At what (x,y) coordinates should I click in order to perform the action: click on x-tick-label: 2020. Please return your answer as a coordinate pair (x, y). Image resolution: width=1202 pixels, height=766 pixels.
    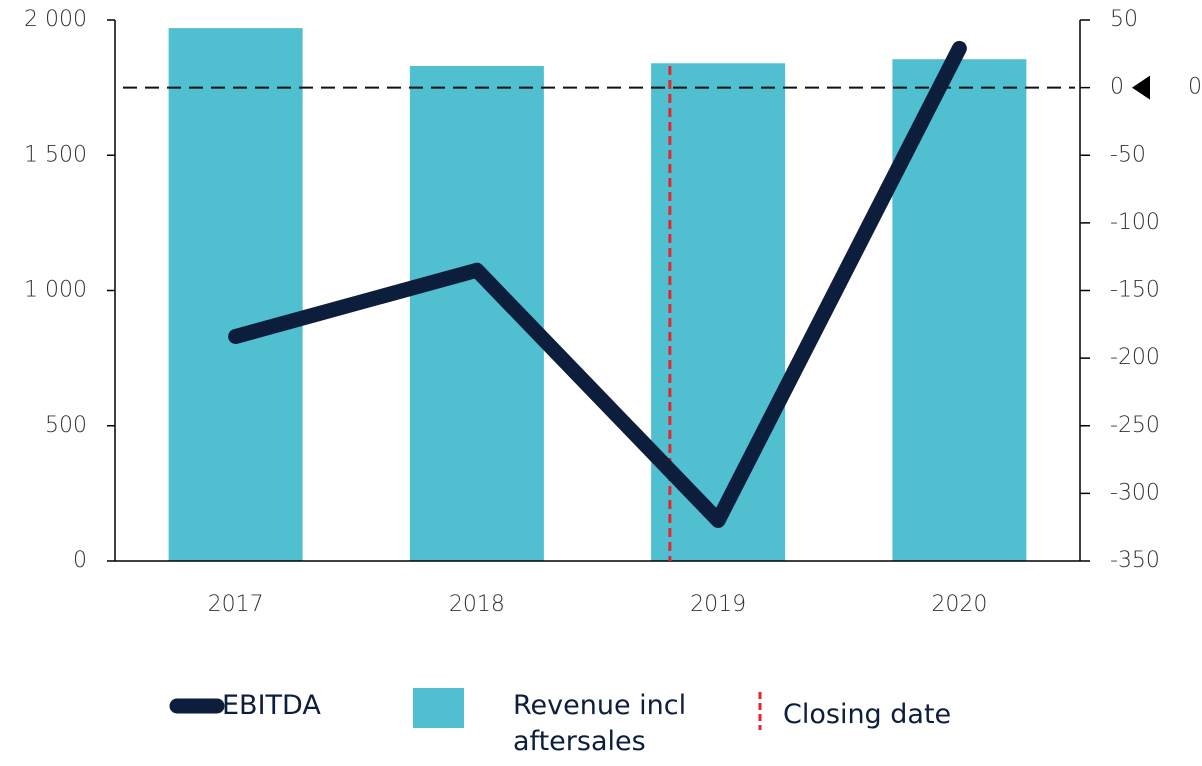
    Looking at the image, I should click on (959, 604).